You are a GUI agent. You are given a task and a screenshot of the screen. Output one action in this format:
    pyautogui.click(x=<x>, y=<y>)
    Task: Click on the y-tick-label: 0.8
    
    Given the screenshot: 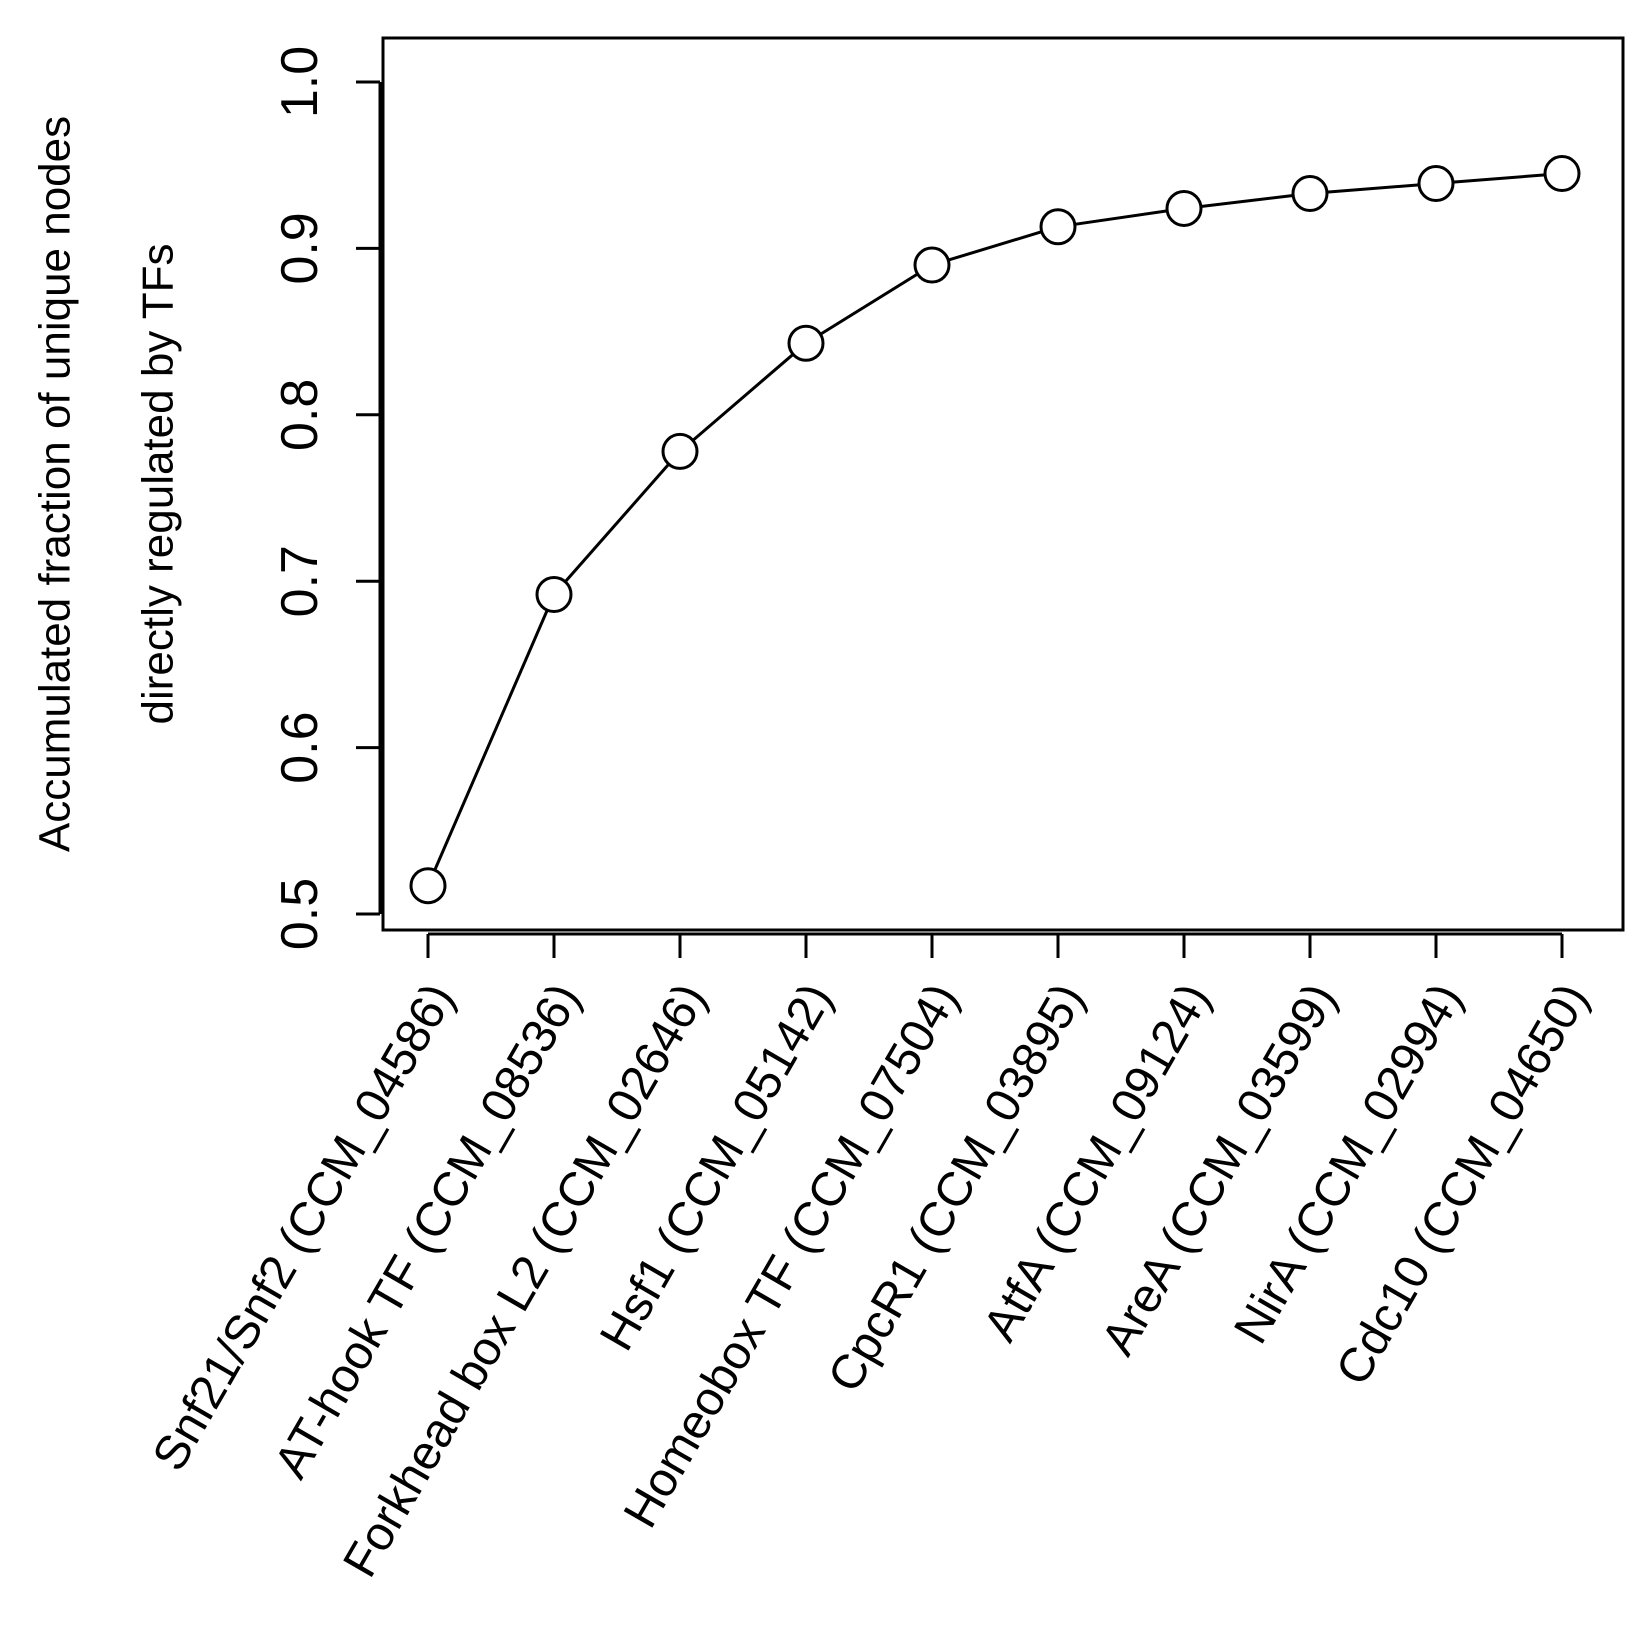 What is the action you would take?
    pyautogui.click(x=300, y=415)
    